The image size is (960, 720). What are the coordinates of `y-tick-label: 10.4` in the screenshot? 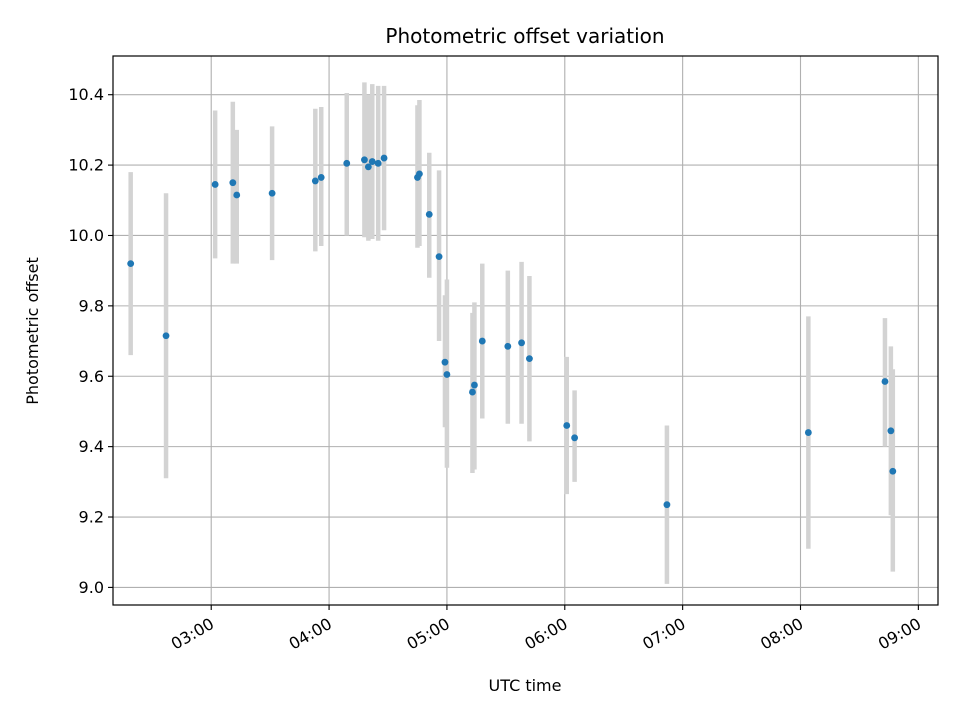 It's located at (86, 94).